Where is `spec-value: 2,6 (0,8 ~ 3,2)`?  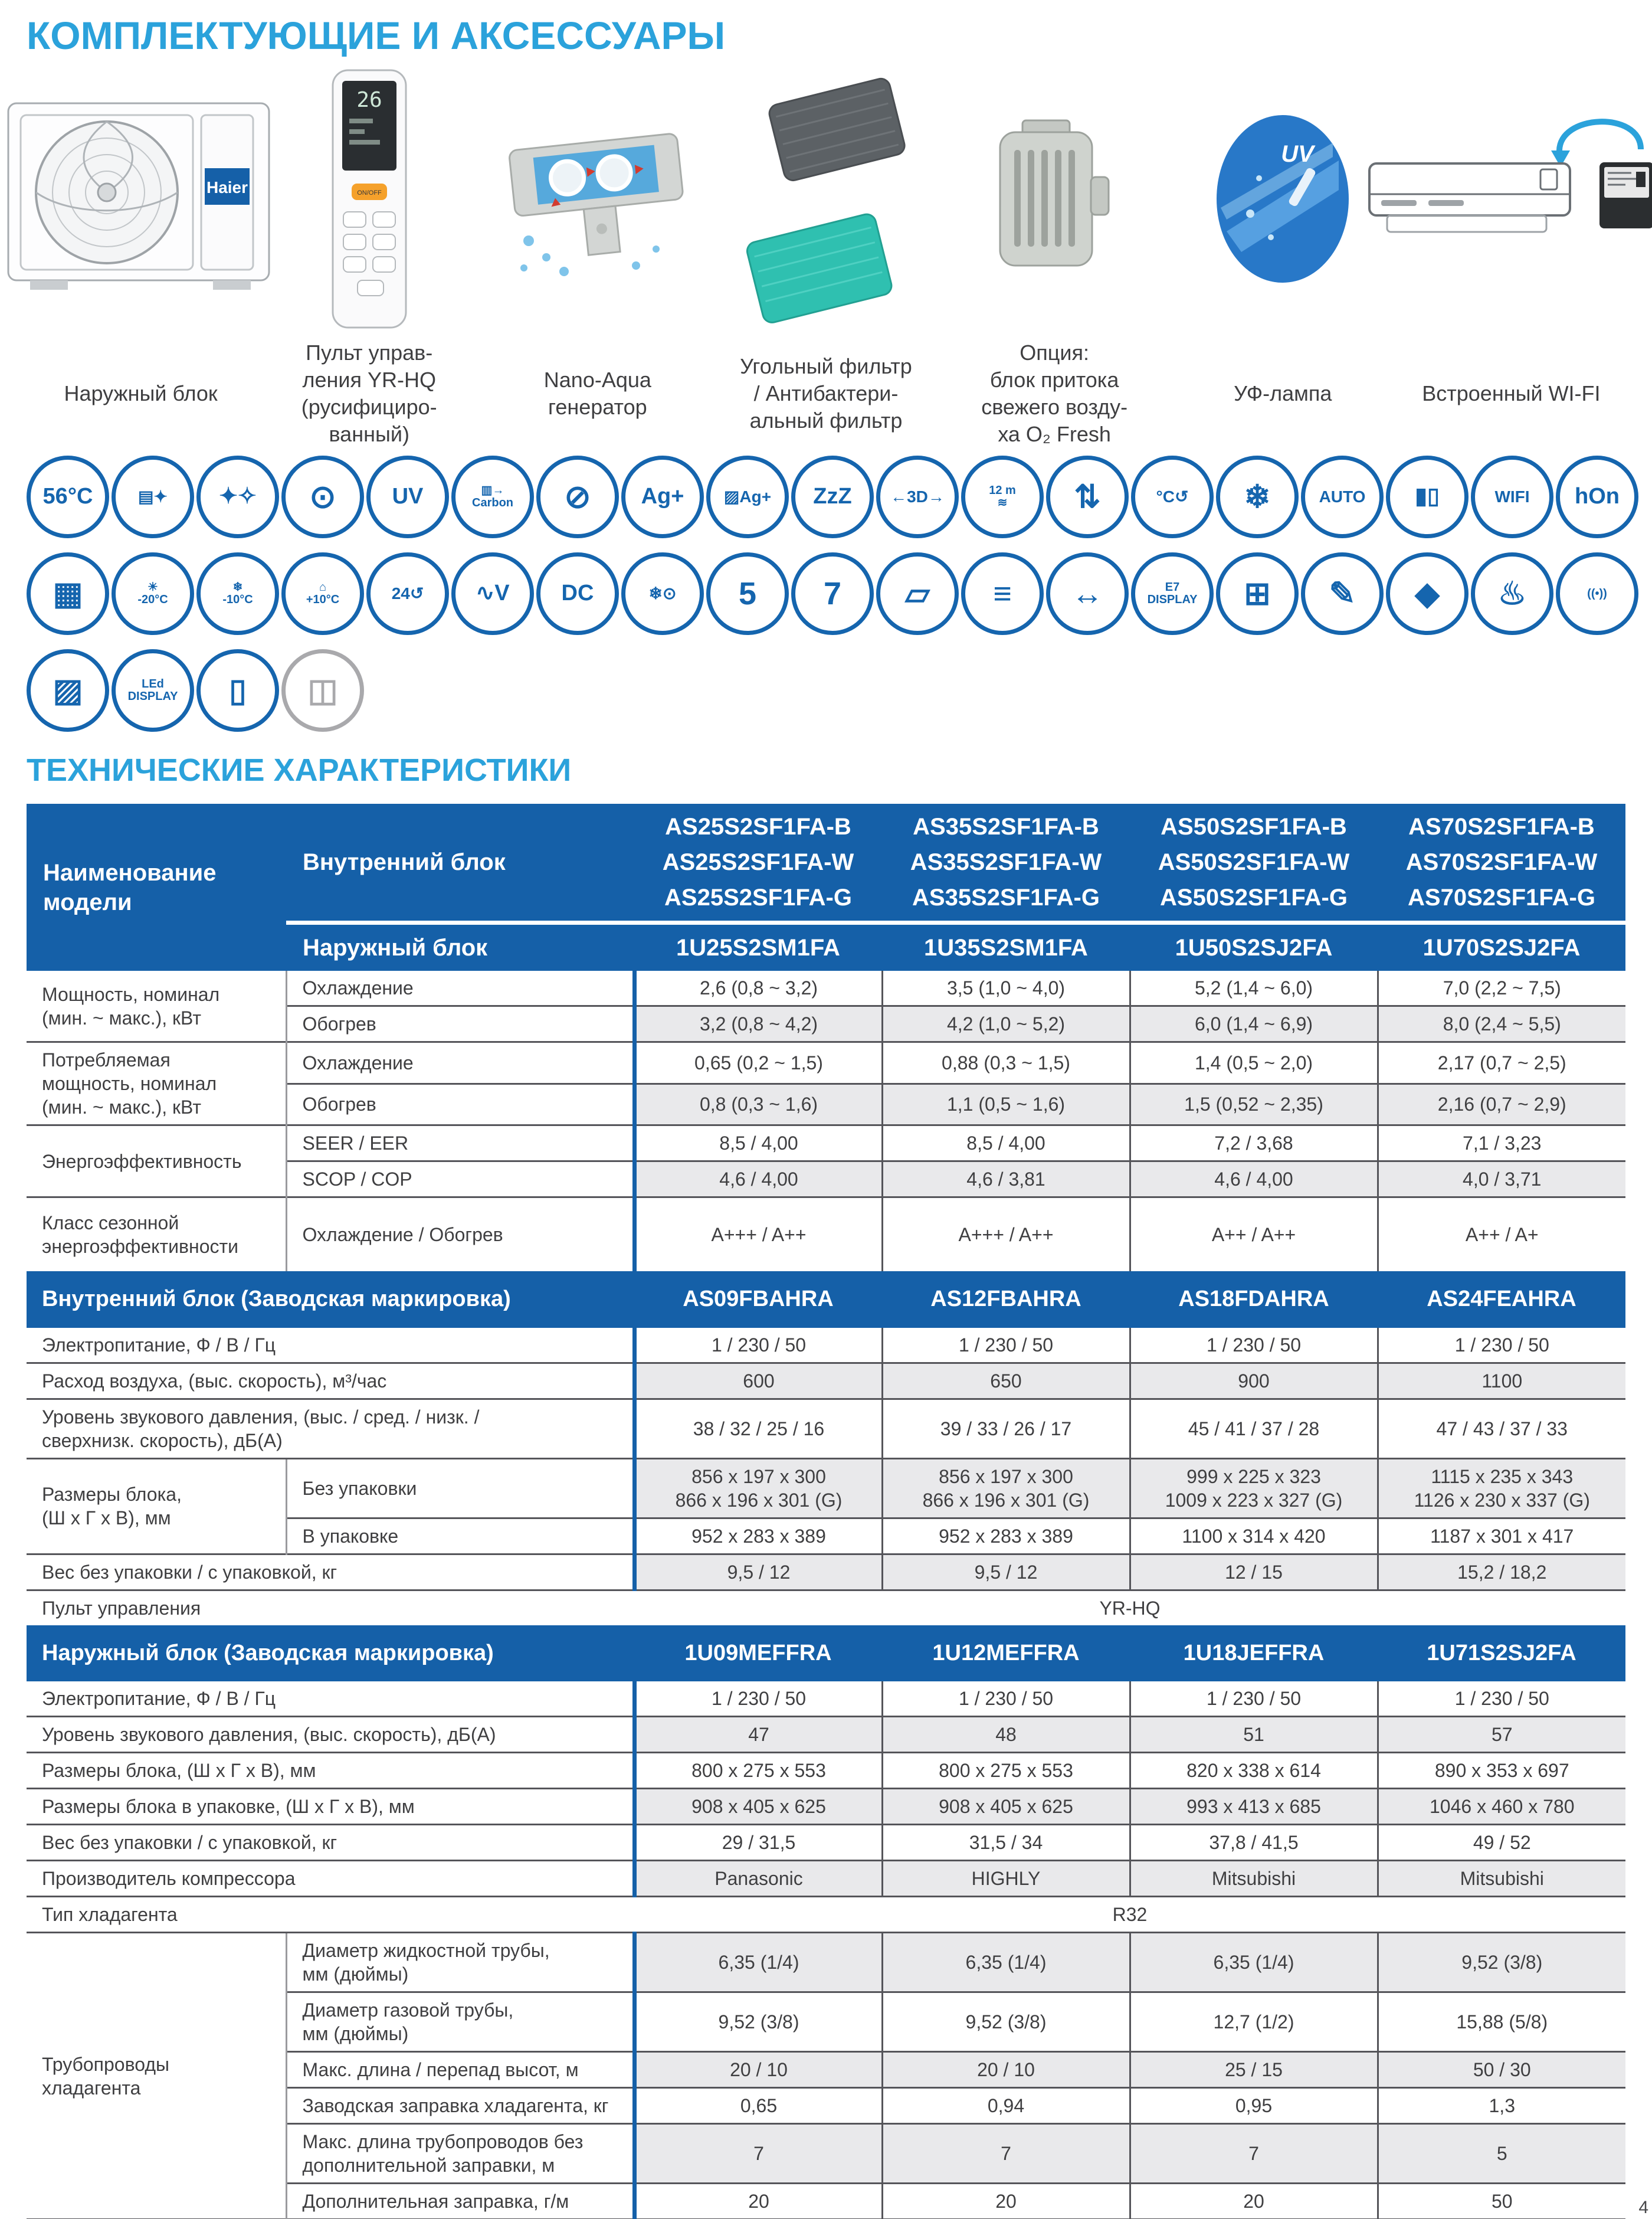
spec-value: 2,6 (0,8 ~ 3,2) is located at coordinates (757, 989).